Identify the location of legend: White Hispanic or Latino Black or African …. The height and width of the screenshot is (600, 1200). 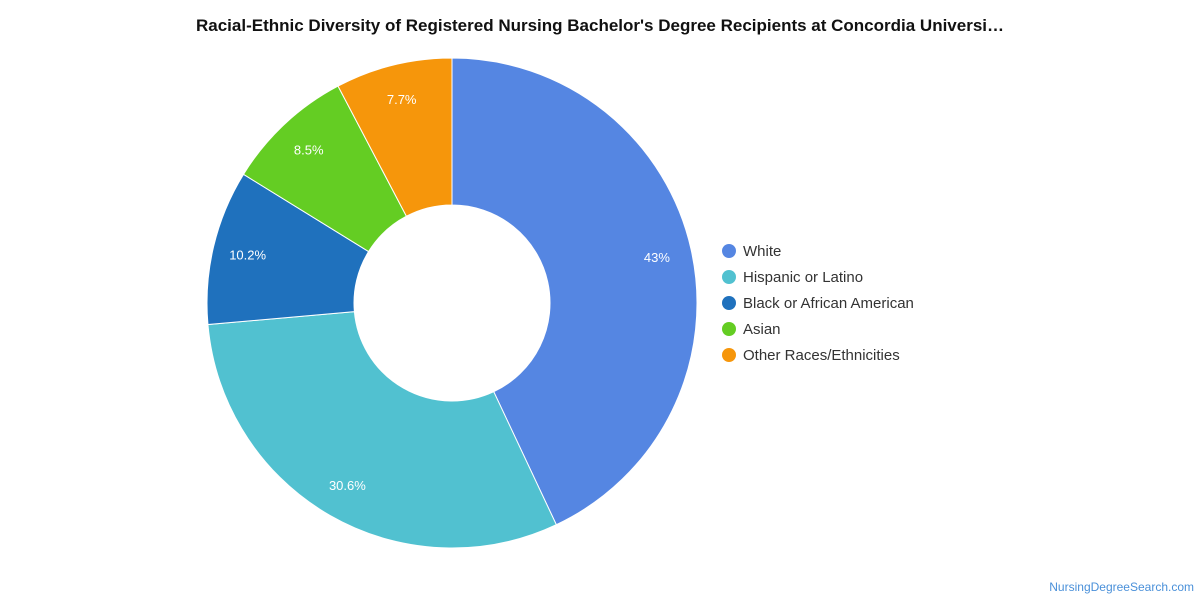
(818, 303).